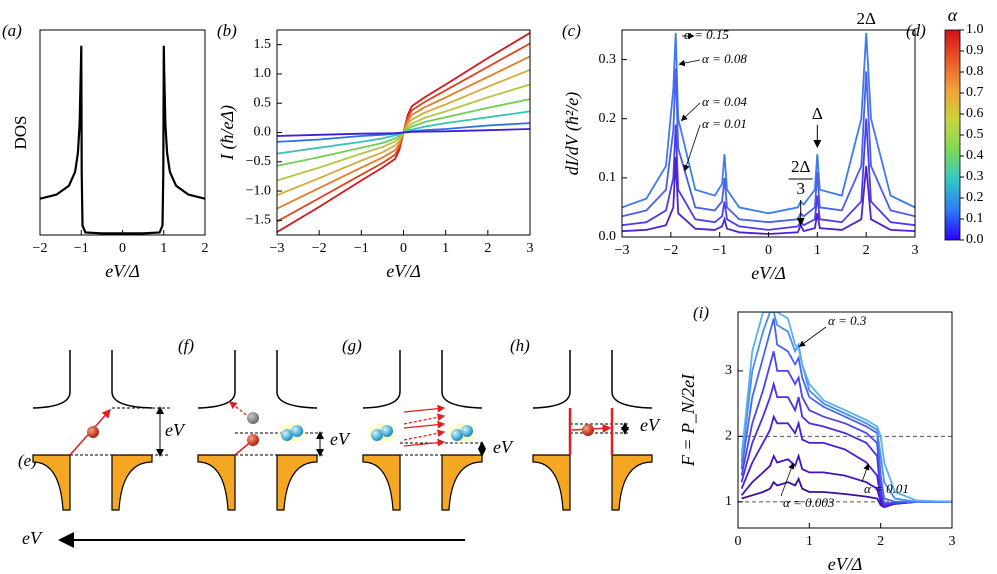 This screenshot has height=574, width=997. Describe the element at coordinates (608, 177) in the screenshot. I see `y-tick-label: 0.1` at that location.